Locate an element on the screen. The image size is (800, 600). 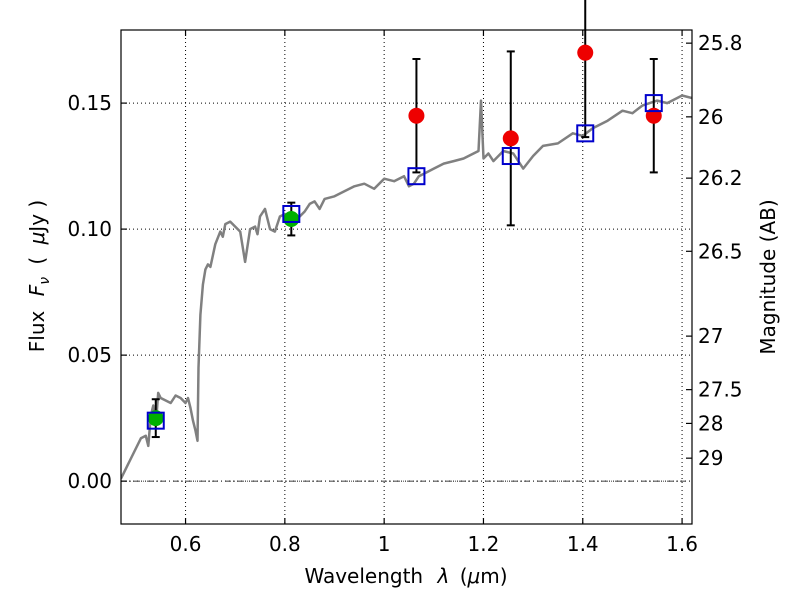
x-tick-label: 1 is located at coordinates (384, 544).